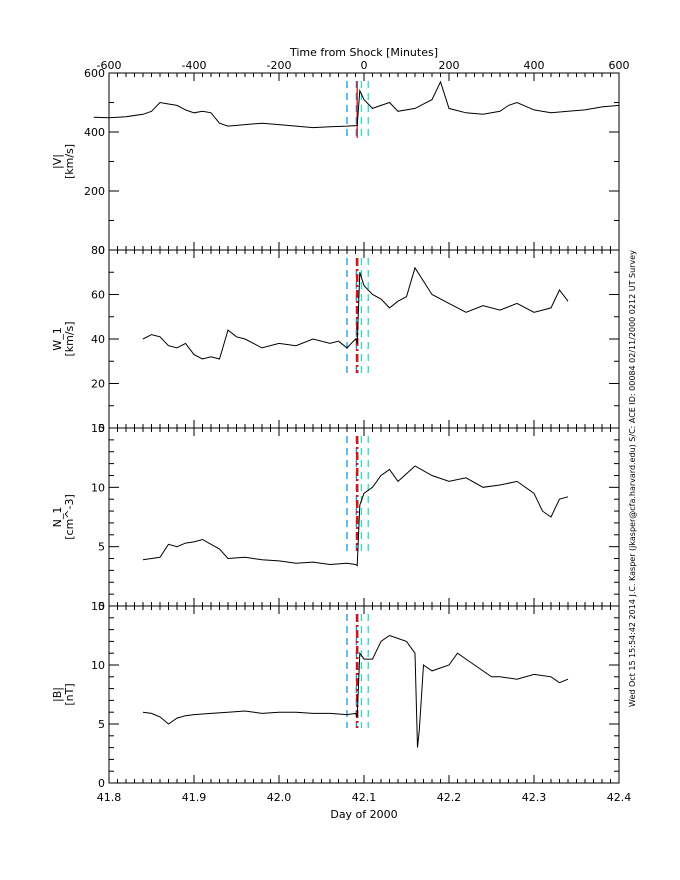  What do you see at coordinates (355, 516) in the screenshot?
I see `data-line-density` at bounding box center [355, 516].